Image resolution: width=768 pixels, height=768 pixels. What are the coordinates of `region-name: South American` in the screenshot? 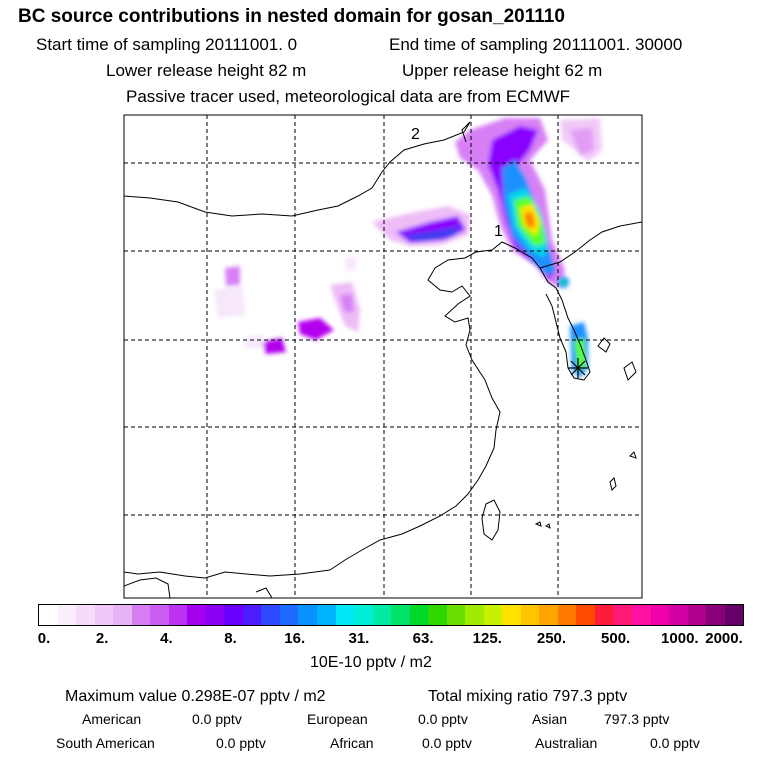 It's located at (105, 743).